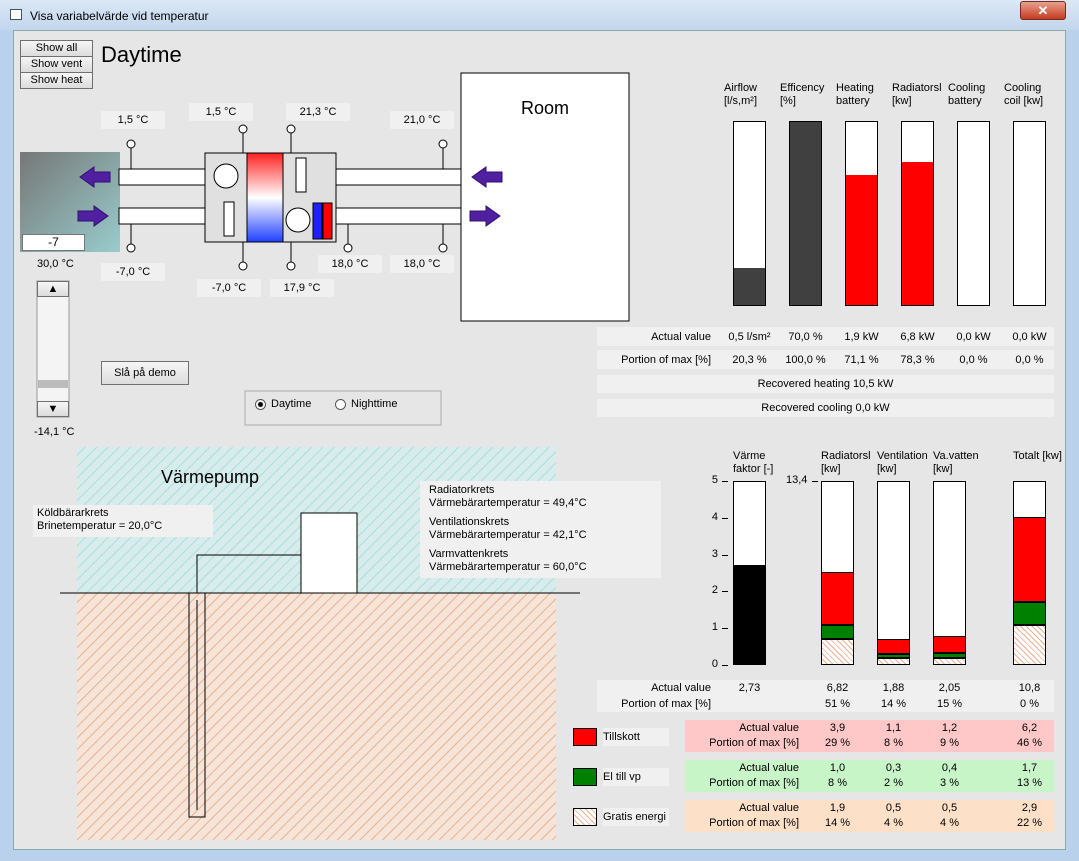 The image size is (1079, 861). I want to click on brine-text: Köldbärarkrets, so click(73, 513).